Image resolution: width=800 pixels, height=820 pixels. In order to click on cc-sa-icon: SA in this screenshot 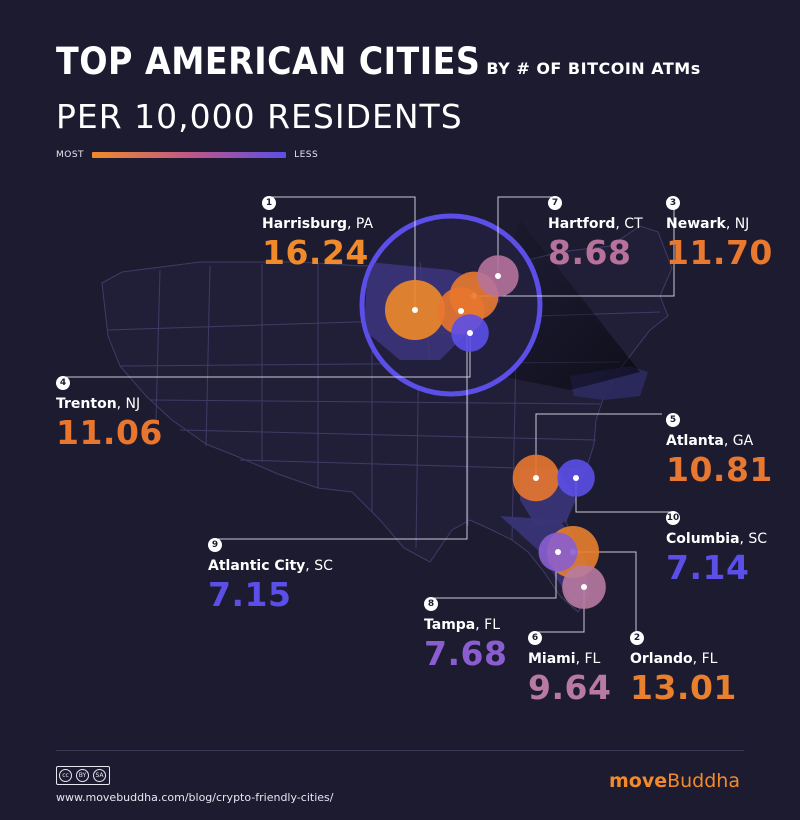, I will do `click(99, 775)`.